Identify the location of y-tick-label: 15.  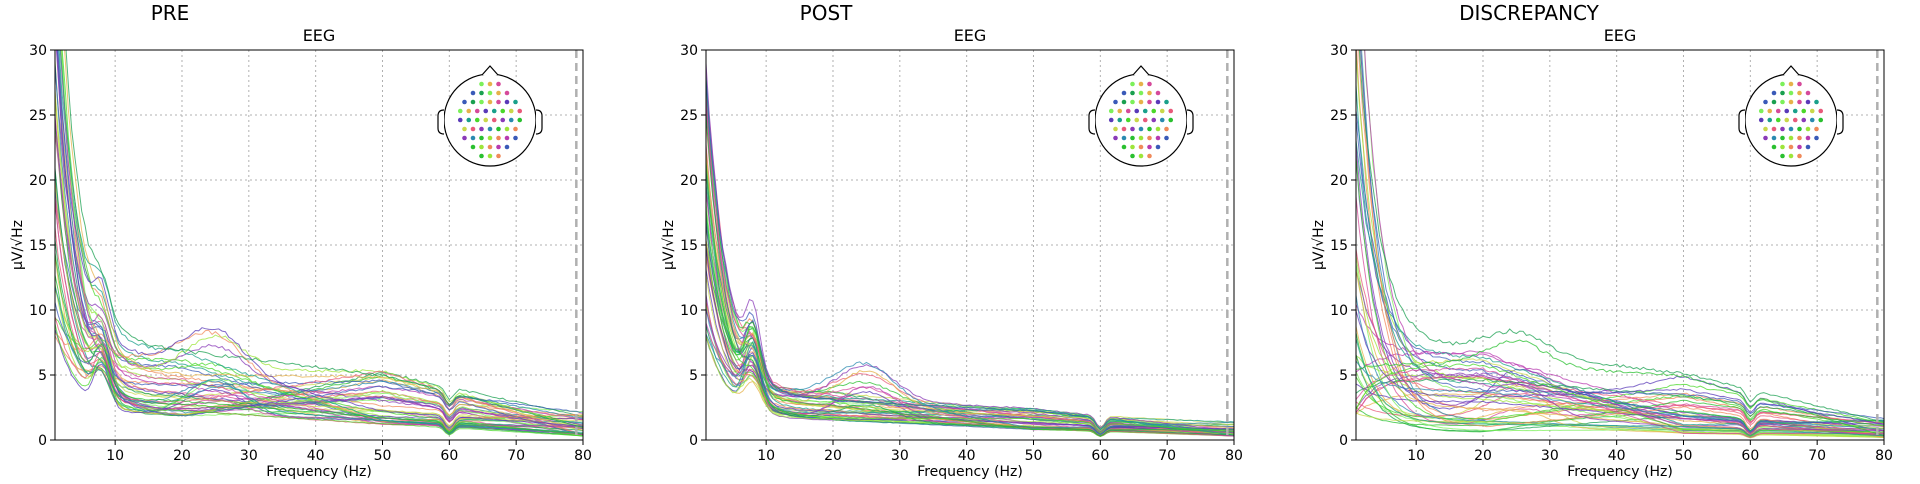
(689, 246).